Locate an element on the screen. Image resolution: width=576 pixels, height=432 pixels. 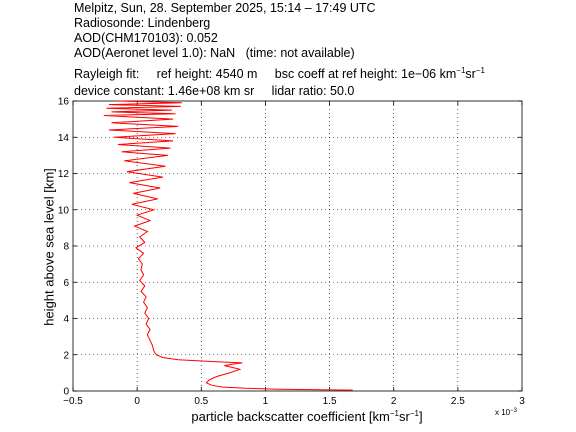
x-tick-label: 1 is located at coordinates (266, 401).